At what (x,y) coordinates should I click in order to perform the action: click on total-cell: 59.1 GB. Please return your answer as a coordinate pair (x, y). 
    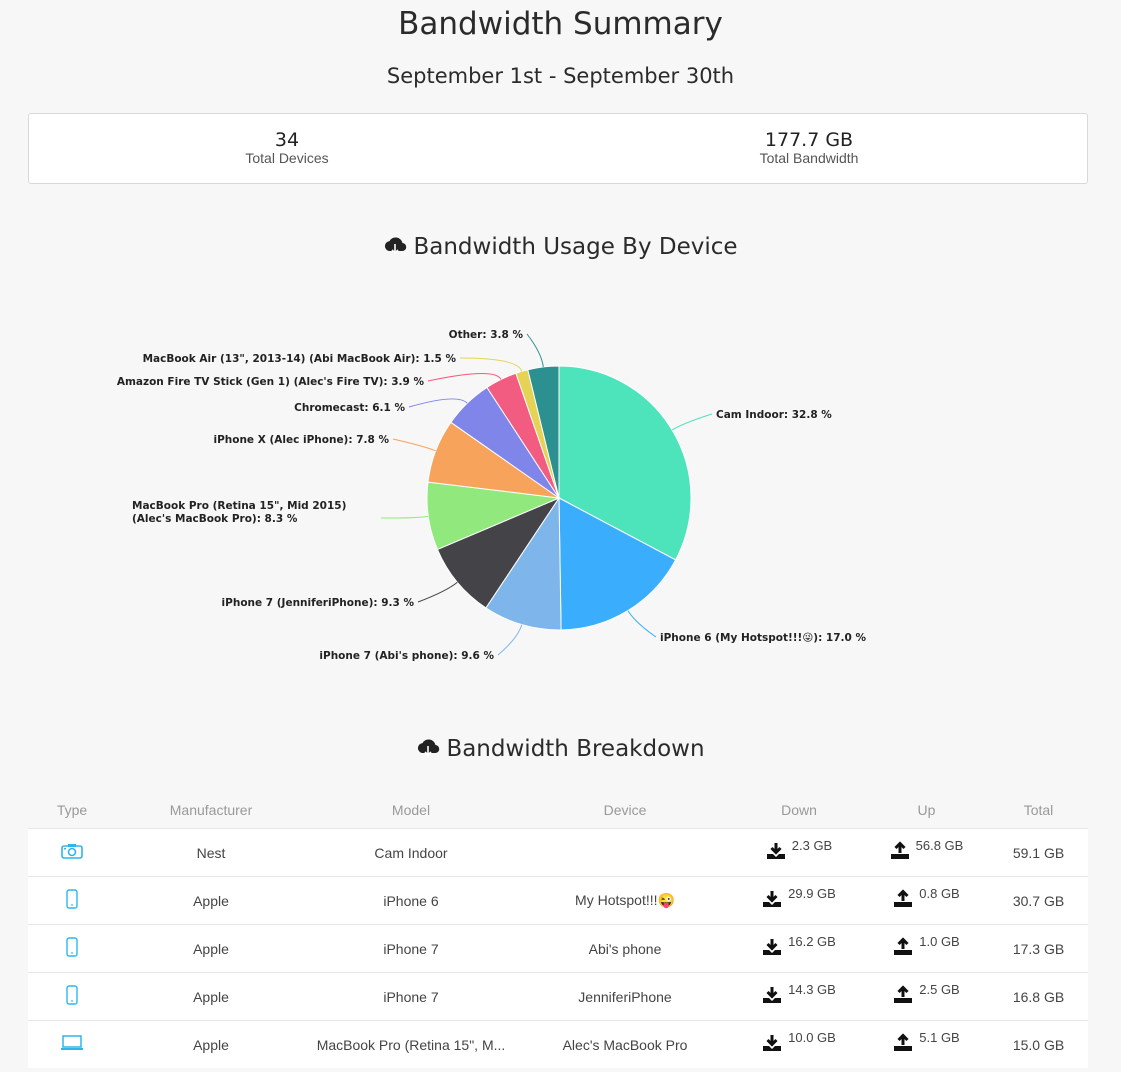
    Looking at the image, I should click on (1038, 852).